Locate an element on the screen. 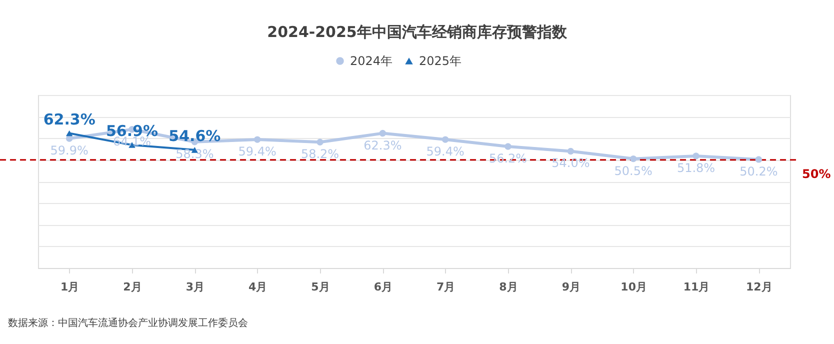 The image size is (834, 344). x-tick-label: 9月 is located at coordinates (571, 287).